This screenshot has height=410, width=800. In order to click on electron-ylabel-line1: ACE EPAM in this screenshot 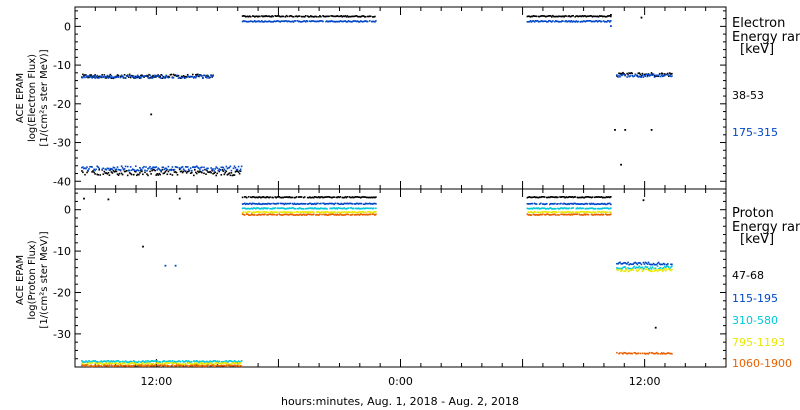, I will do `click(20, 98)`.